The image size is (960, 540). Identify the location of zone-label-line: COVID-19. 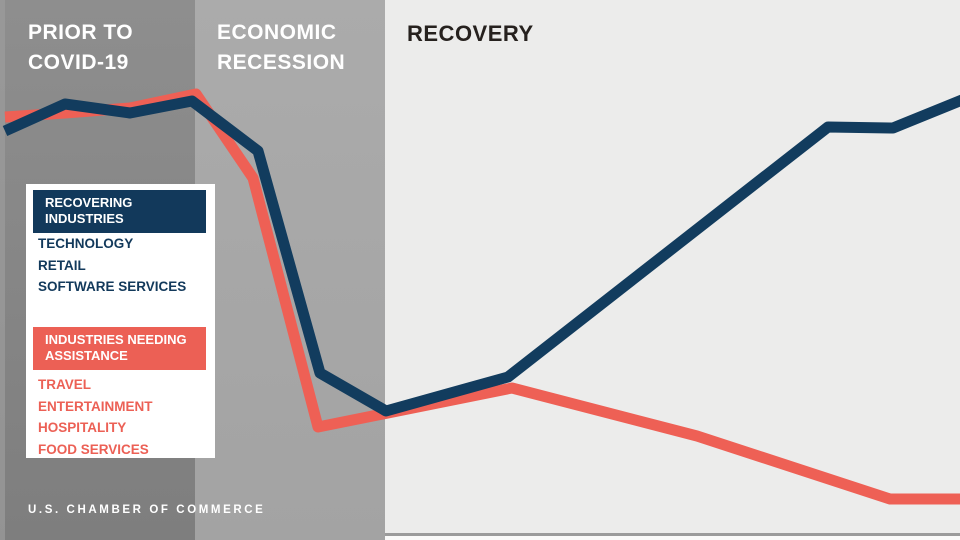
(78, 62).